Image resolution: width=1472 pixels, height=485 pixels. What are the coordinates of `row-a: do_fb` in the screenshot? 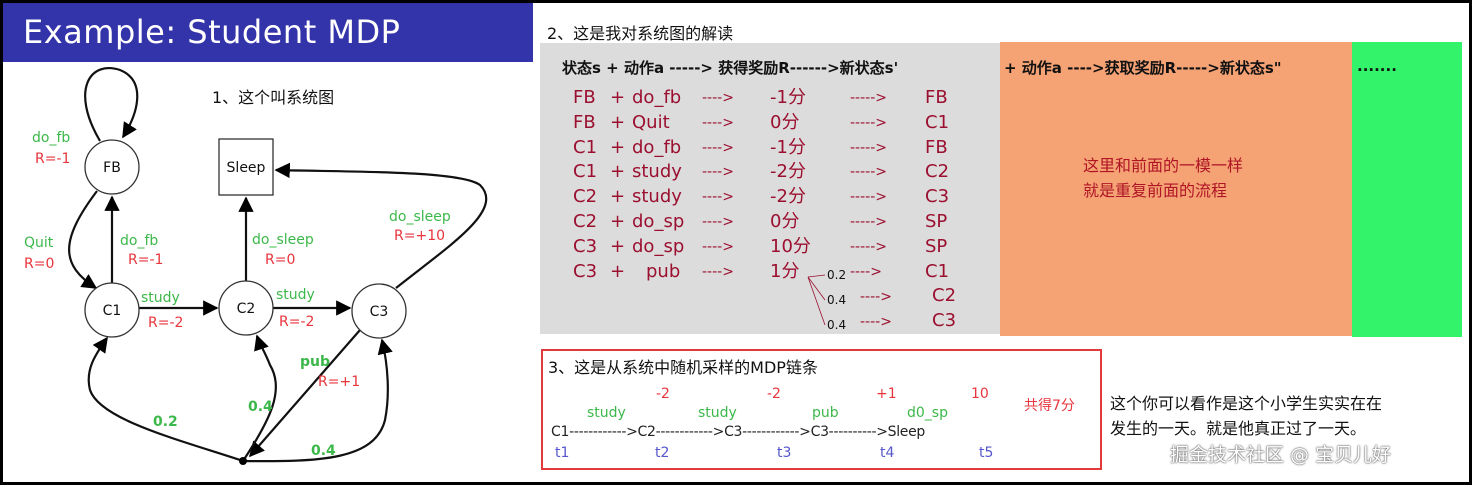 It's located at (657, 97).